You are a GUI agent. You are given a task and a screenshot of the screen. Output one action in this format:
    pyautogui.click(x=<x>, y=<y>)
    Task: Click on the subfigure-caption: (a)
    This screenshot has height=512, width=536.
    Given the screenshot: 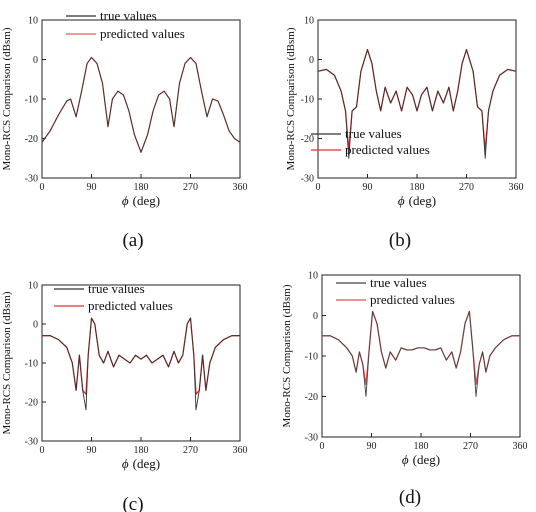 What is the action you would take?
    pyautogui.click(x=132, y=240)
    